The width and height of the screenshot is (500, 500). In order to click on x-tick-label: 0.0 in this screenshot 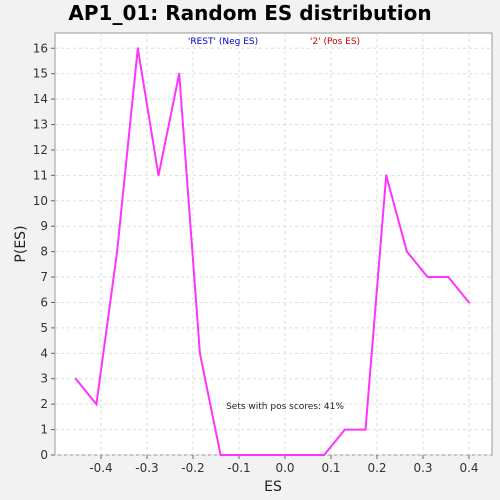, I will do `click(284, 468)`.